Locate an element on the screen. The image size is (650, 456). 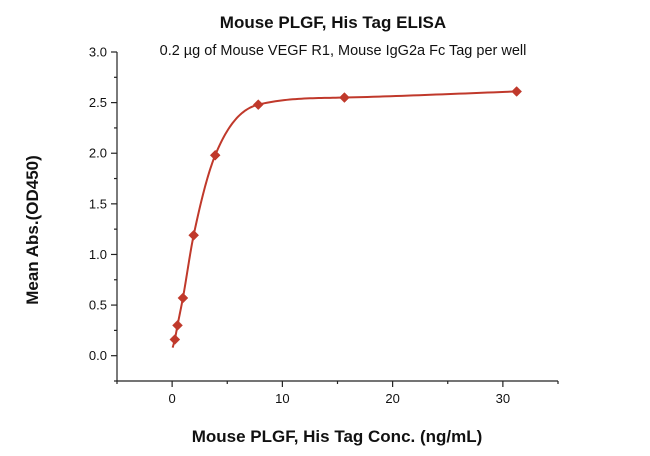
y-tick-label: 0.5 is located at coordinates (98, 305).